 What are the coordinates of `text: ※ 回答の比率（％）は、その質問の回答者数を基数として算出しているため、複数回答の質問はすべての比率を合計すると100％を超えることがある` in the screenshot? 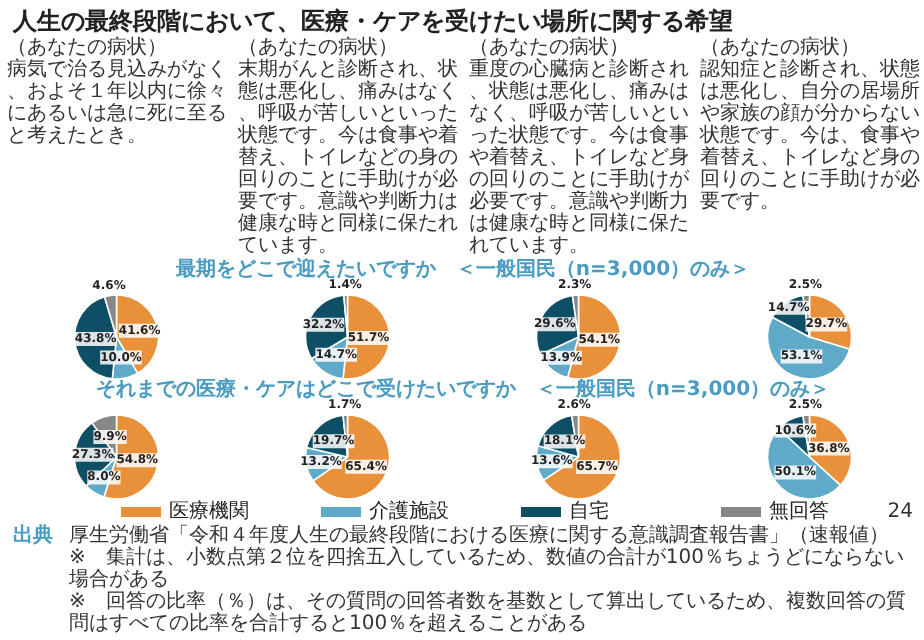 It's located at (487, 612).